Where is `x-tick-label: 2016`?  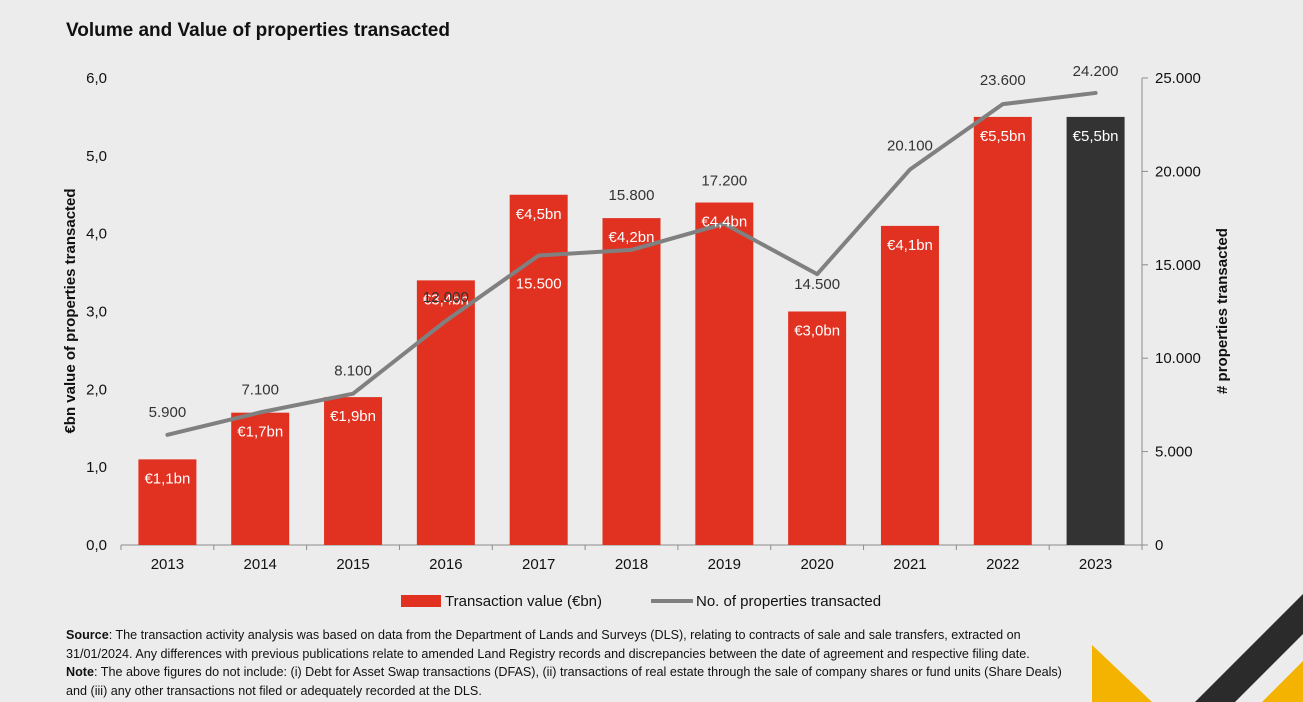
x-tick-label: 2016 is located at coordinates (445, 564).